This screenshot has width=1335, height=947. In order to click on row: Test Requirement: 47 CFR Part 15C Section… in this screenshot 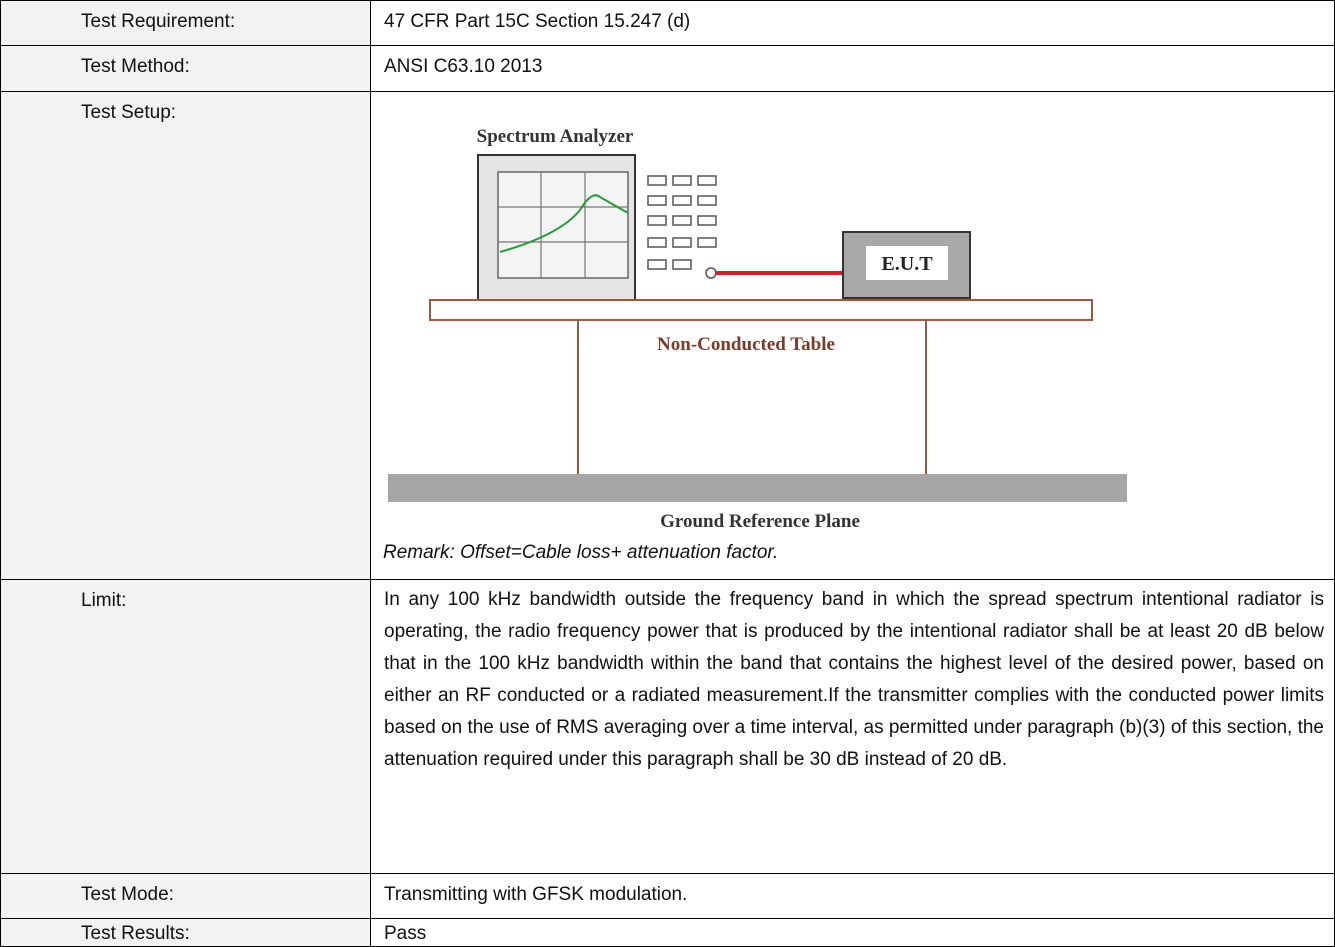, I will do `click(667, 23)`.